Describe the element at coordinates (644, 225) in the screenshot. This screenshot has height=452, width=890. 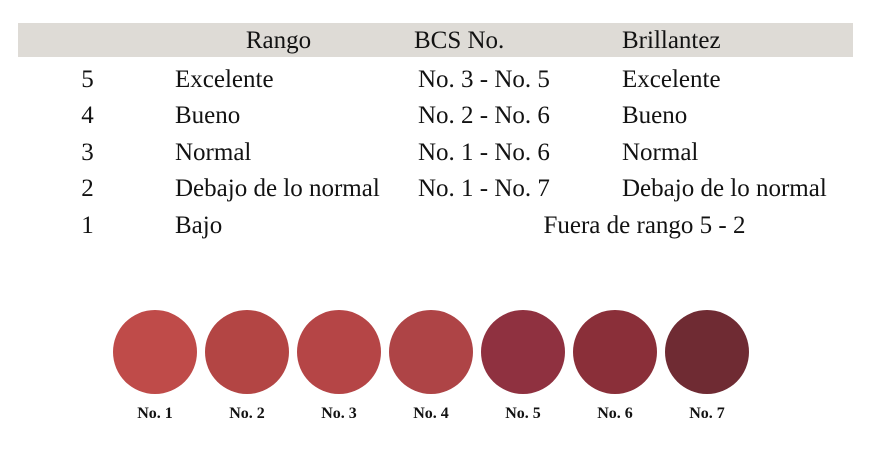
I see `out-of-range-note: Fuera de rango 5 - 2` at that location.